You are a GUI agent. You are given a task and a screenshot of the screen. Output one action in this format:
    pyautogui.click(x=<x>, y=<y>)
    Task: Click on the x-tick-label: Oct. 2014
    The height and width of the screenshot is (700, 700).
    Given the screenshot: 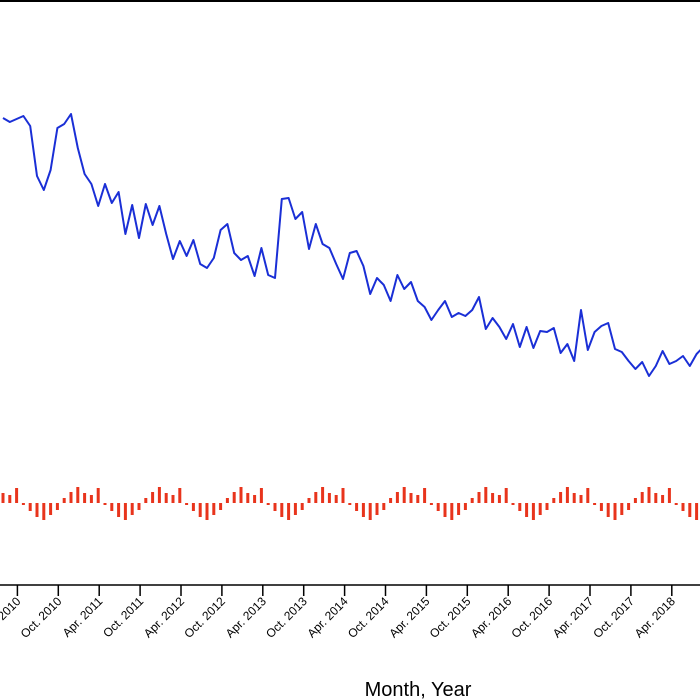 What is the action you would take?
    pyautogui.click(x=368, y=617)
    